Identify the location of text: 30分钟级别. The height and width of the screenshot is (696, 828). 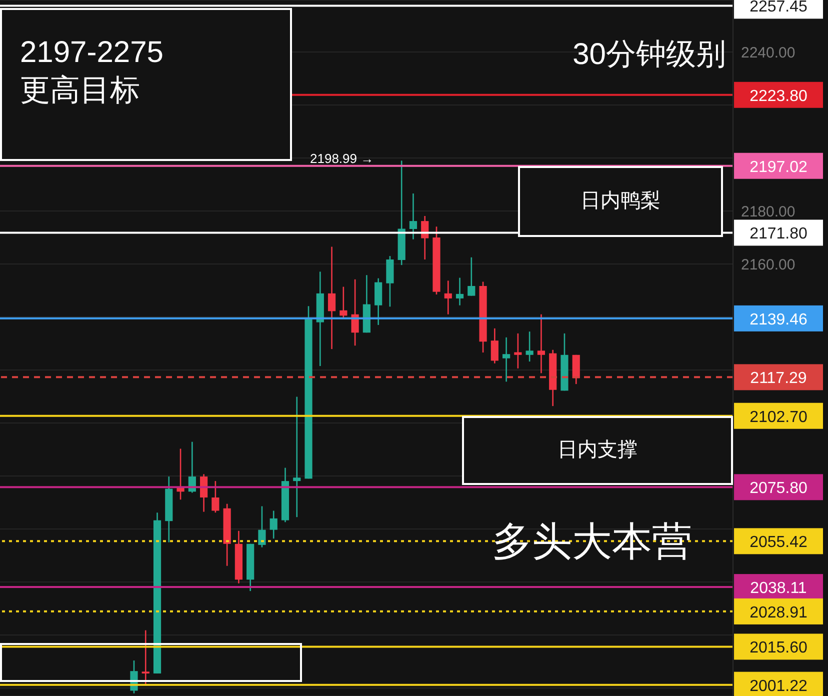
(649, 55).